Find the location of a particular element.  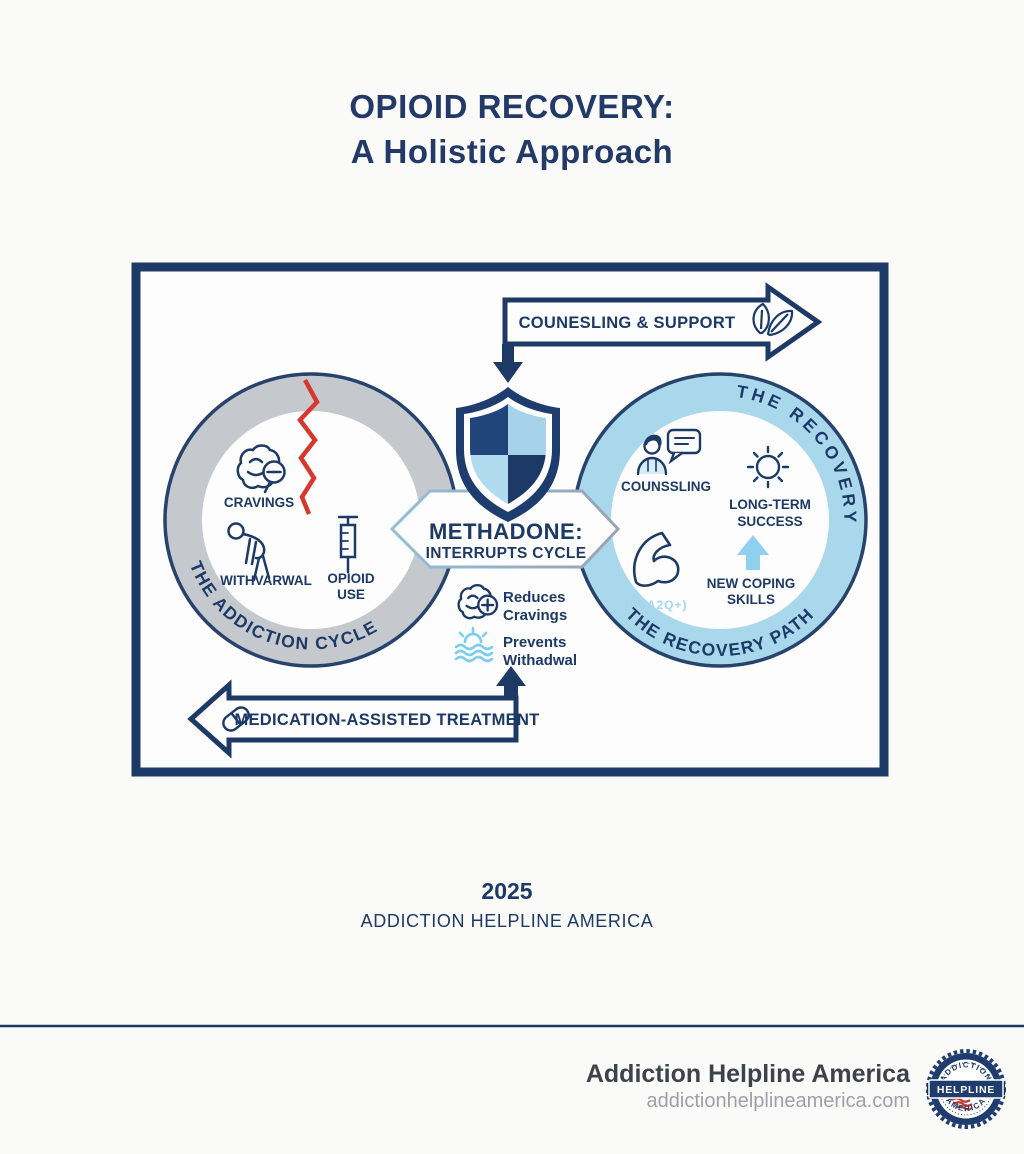

strength-caption: (PuA2Q+) is located at coordinates (655, 605).